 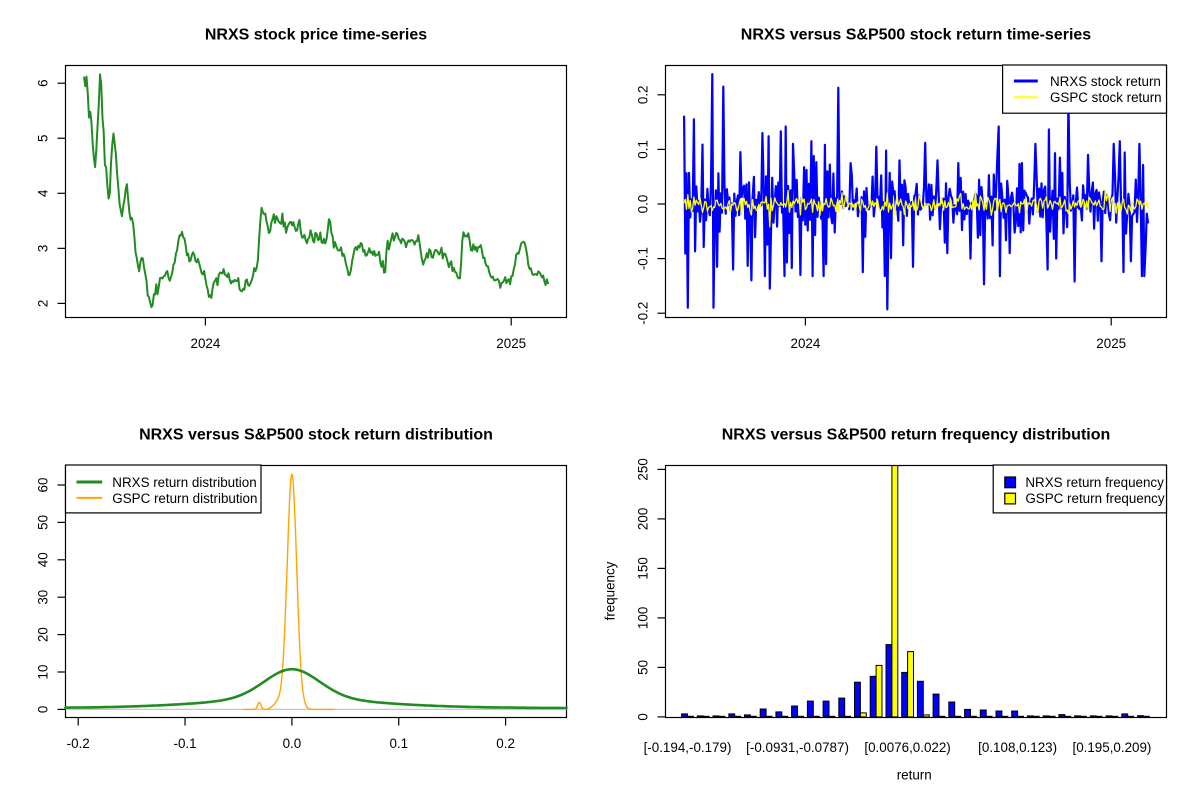 I want to click on svg-text: return, so click(x=914, y=775).